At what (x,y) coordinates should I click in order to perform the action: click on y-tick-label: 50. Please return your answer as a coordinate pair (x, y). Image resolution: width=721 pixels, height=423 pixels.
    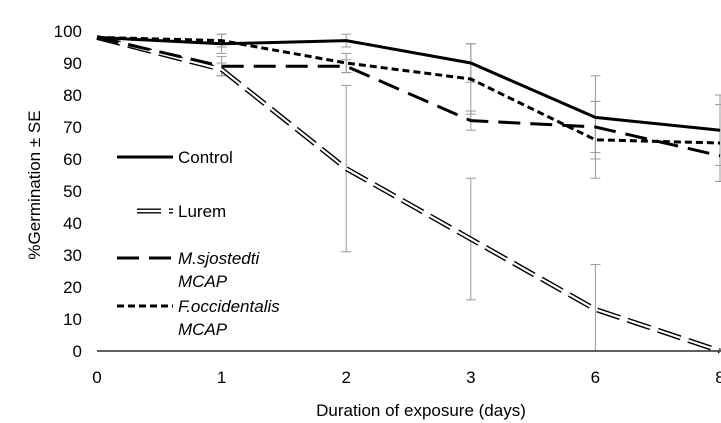
    Looking at the image, I should click on (72, 191).